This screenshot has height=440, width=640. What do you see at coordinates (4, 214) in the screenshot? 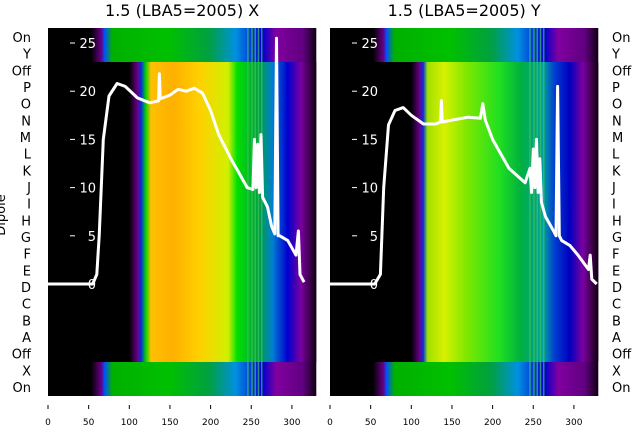
I see `y-axis-label: Dipole` at bounding box center [4, 214].